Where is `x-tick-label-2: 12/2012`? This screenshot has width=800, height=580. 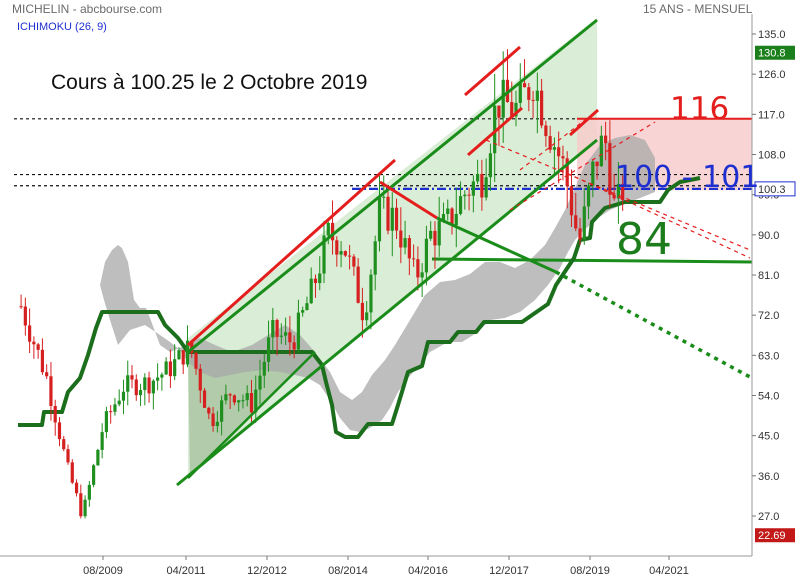
x-tick-label-2: 12/2012 is located at coordinates (267, 571).